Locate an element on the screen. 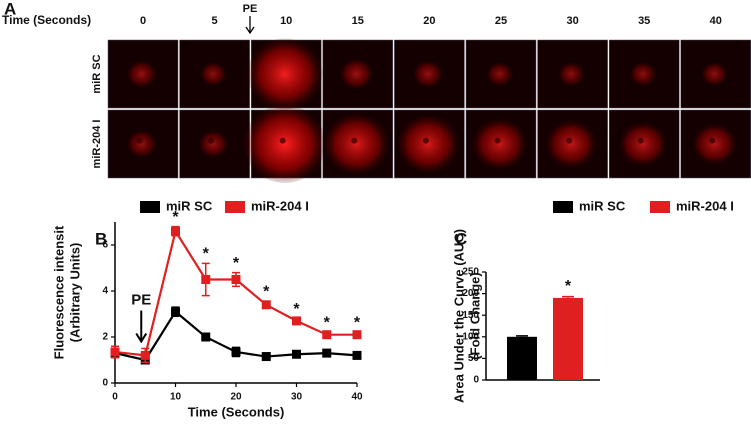 This screenshot has height=434, width=751. x-tick-label: 10 is located at coordinates (176, 397).